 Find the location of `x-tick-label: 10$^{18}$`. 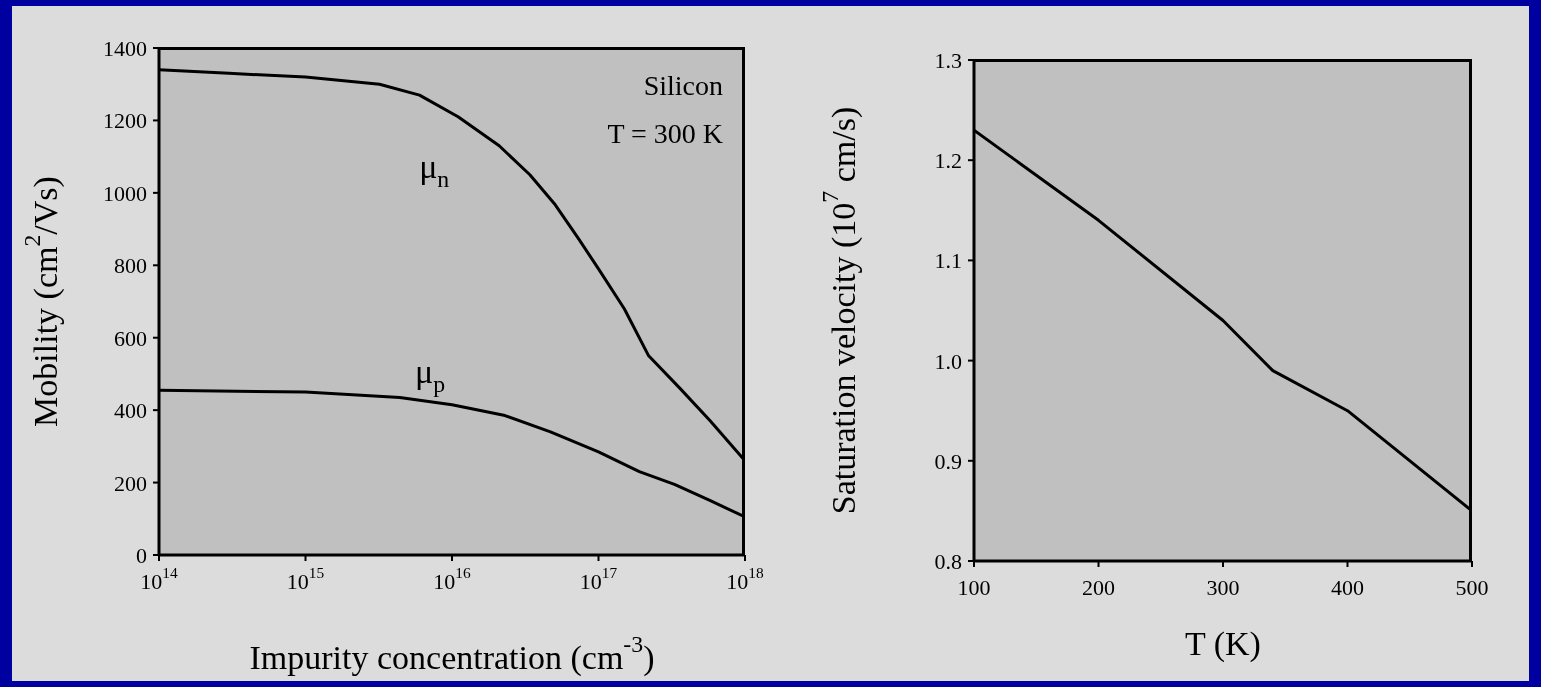

x-tick-label: 10$^{18}$ is located at coordinates (745, 579).